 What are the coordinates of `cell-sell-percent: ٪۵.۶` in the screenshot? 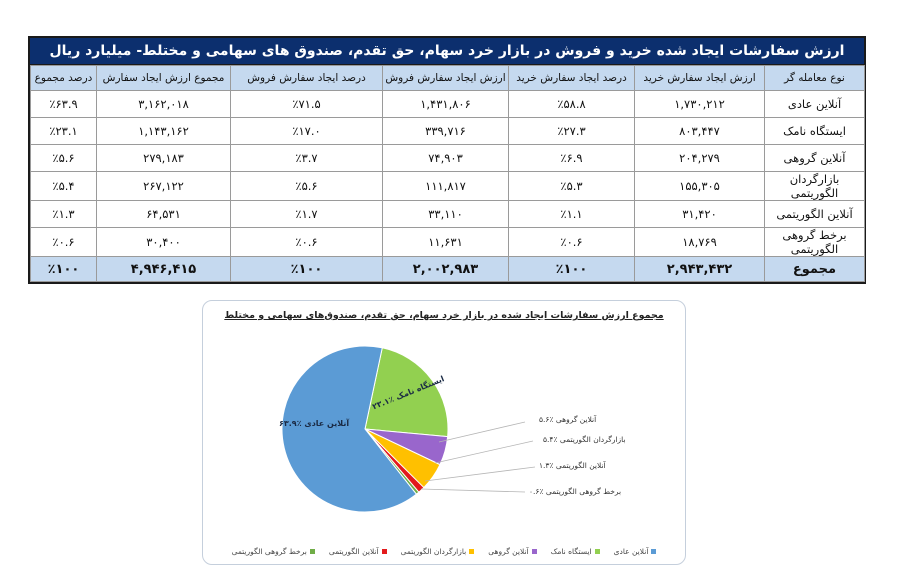 It's located at (306, 186).